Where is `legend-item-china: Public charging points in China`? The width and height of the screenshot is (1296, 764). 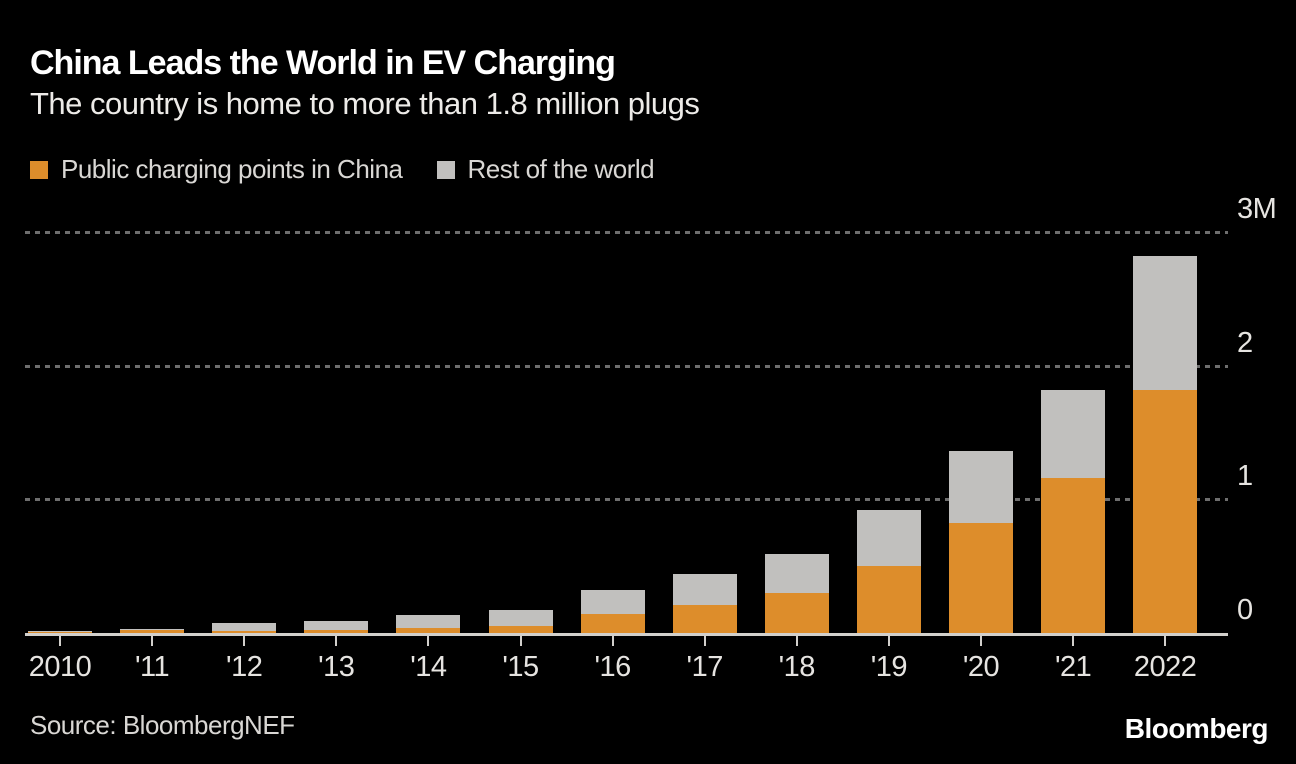
legend-item-china: Public charging points in China is located at coordinates (216, 169).